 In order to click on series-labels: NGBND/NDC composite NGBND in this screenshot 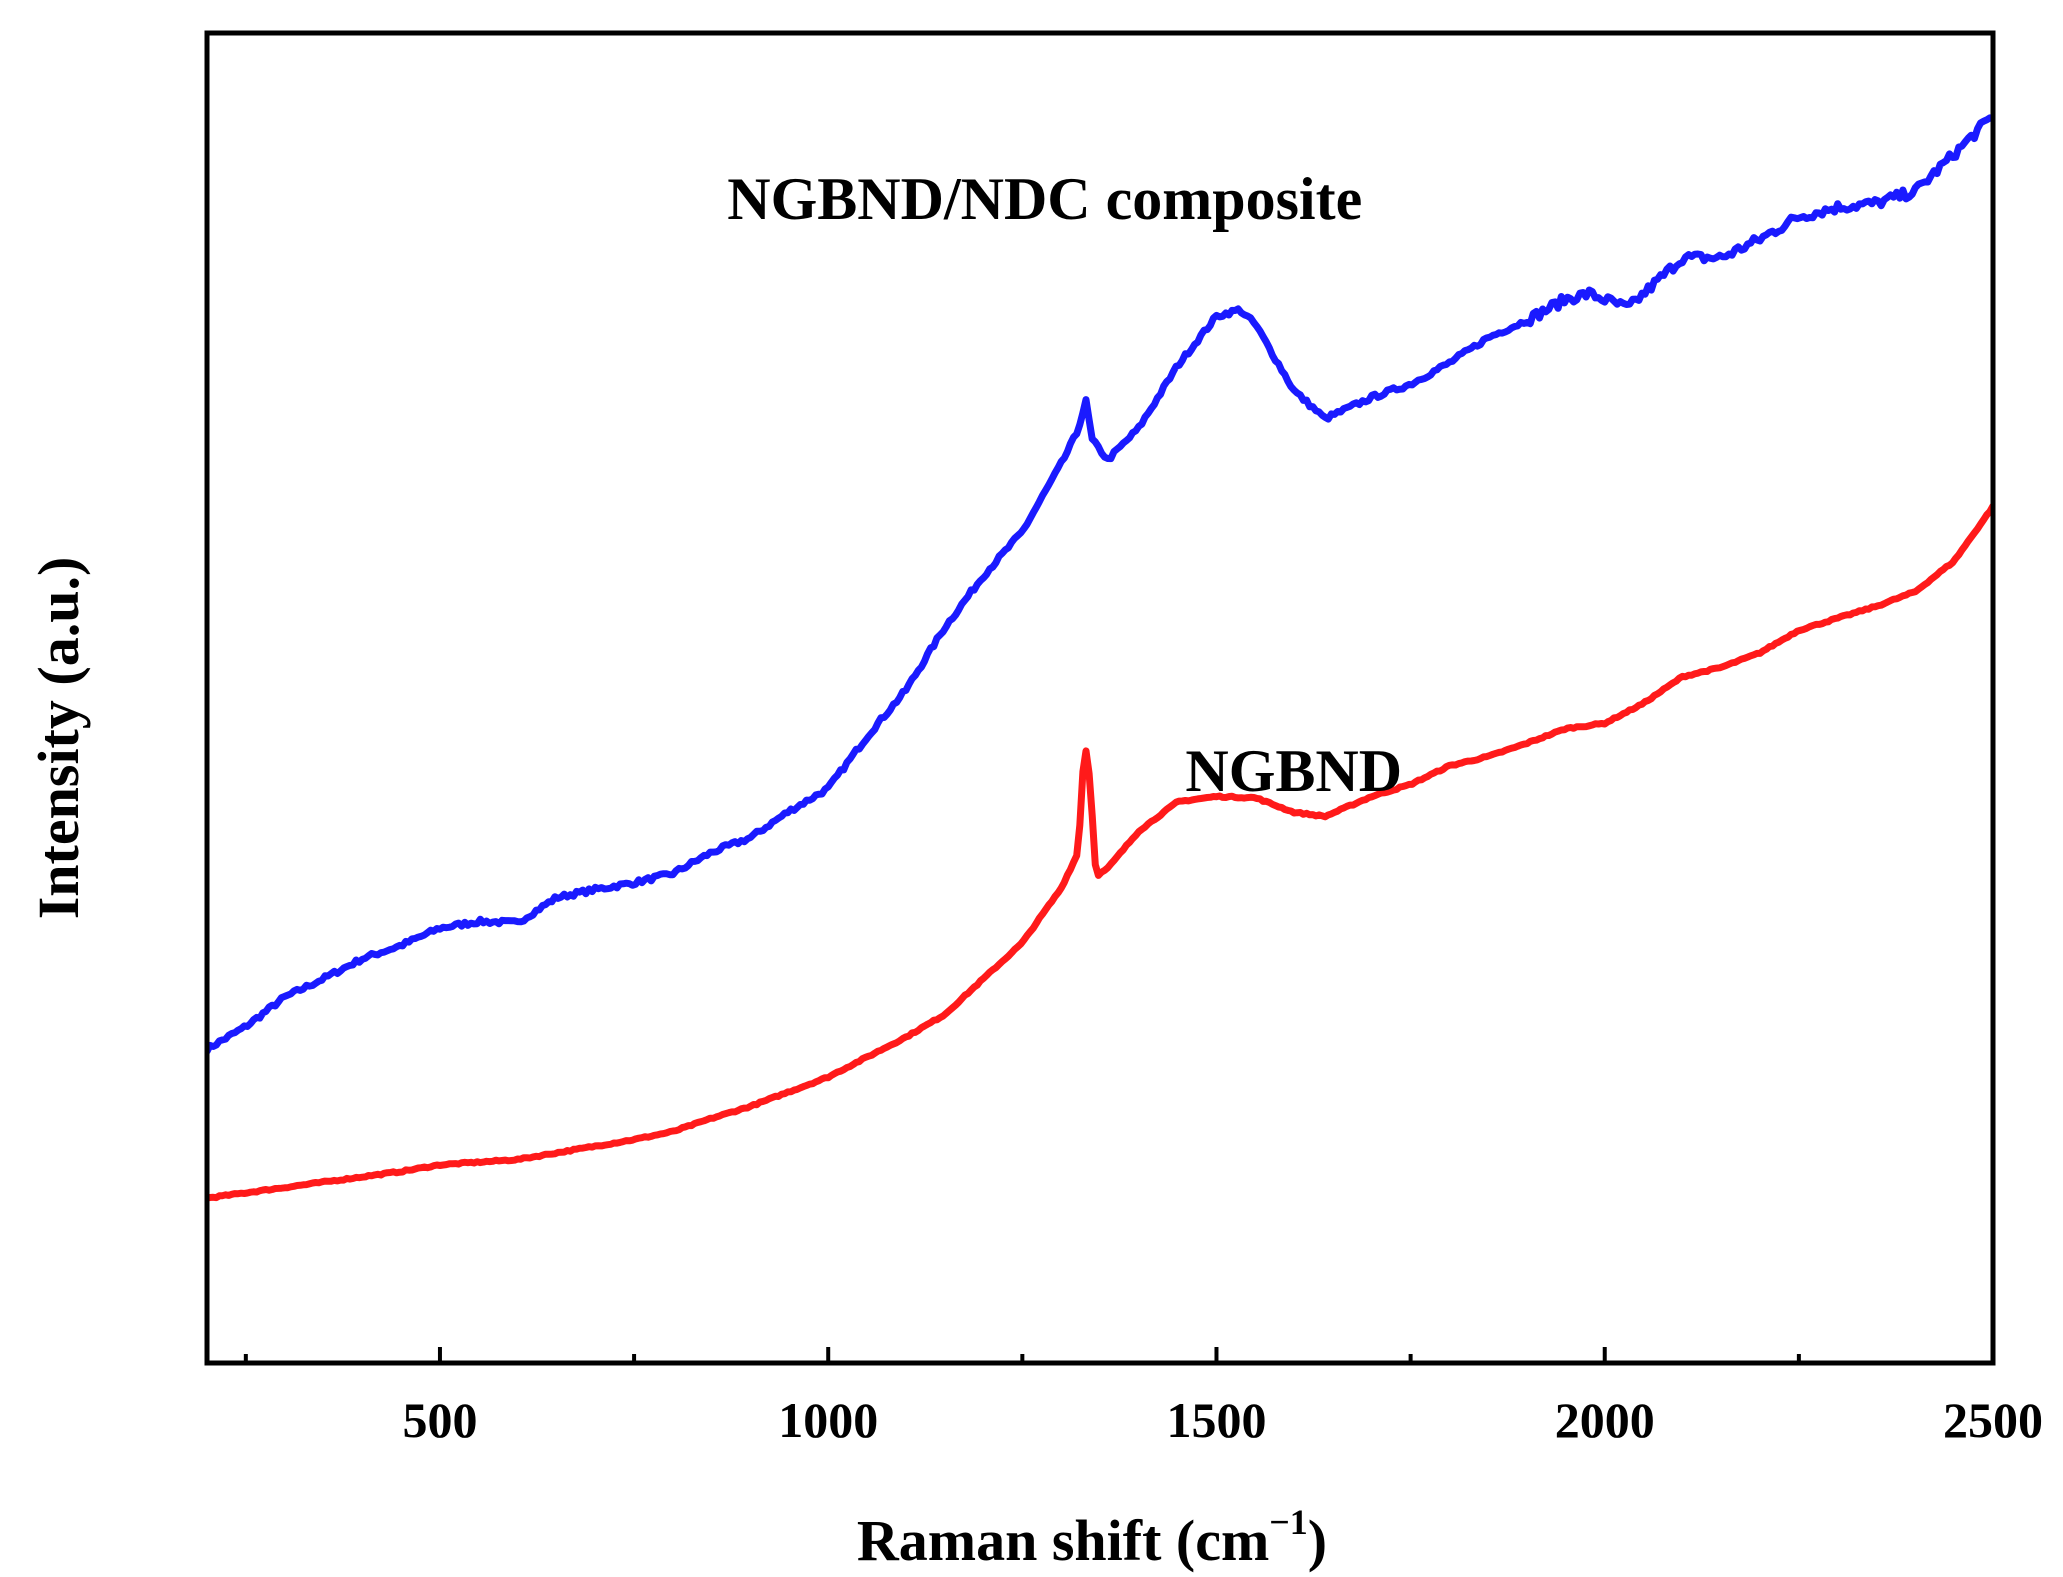, I will do `click(1064, 485)`.